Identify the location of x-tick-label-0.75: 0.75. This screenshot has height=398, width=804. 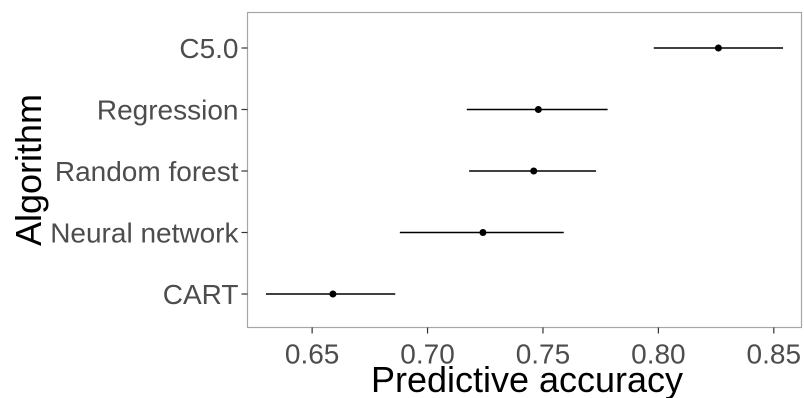
(543, 354).